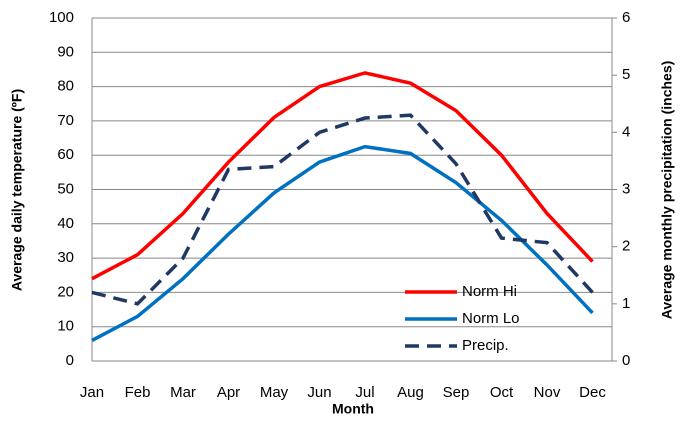 This screenshot has width=682, height=427. I want to click on y-axis-title: Average daily temperature (ºF), so click(17, 190).